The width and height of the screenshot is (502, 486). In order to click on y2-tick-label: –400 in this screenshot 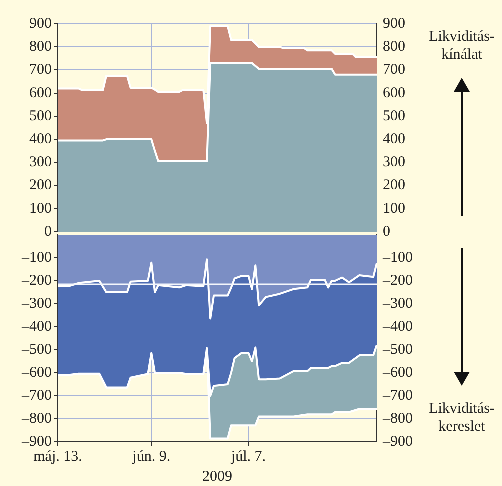, I will do `click(397, 326)`.